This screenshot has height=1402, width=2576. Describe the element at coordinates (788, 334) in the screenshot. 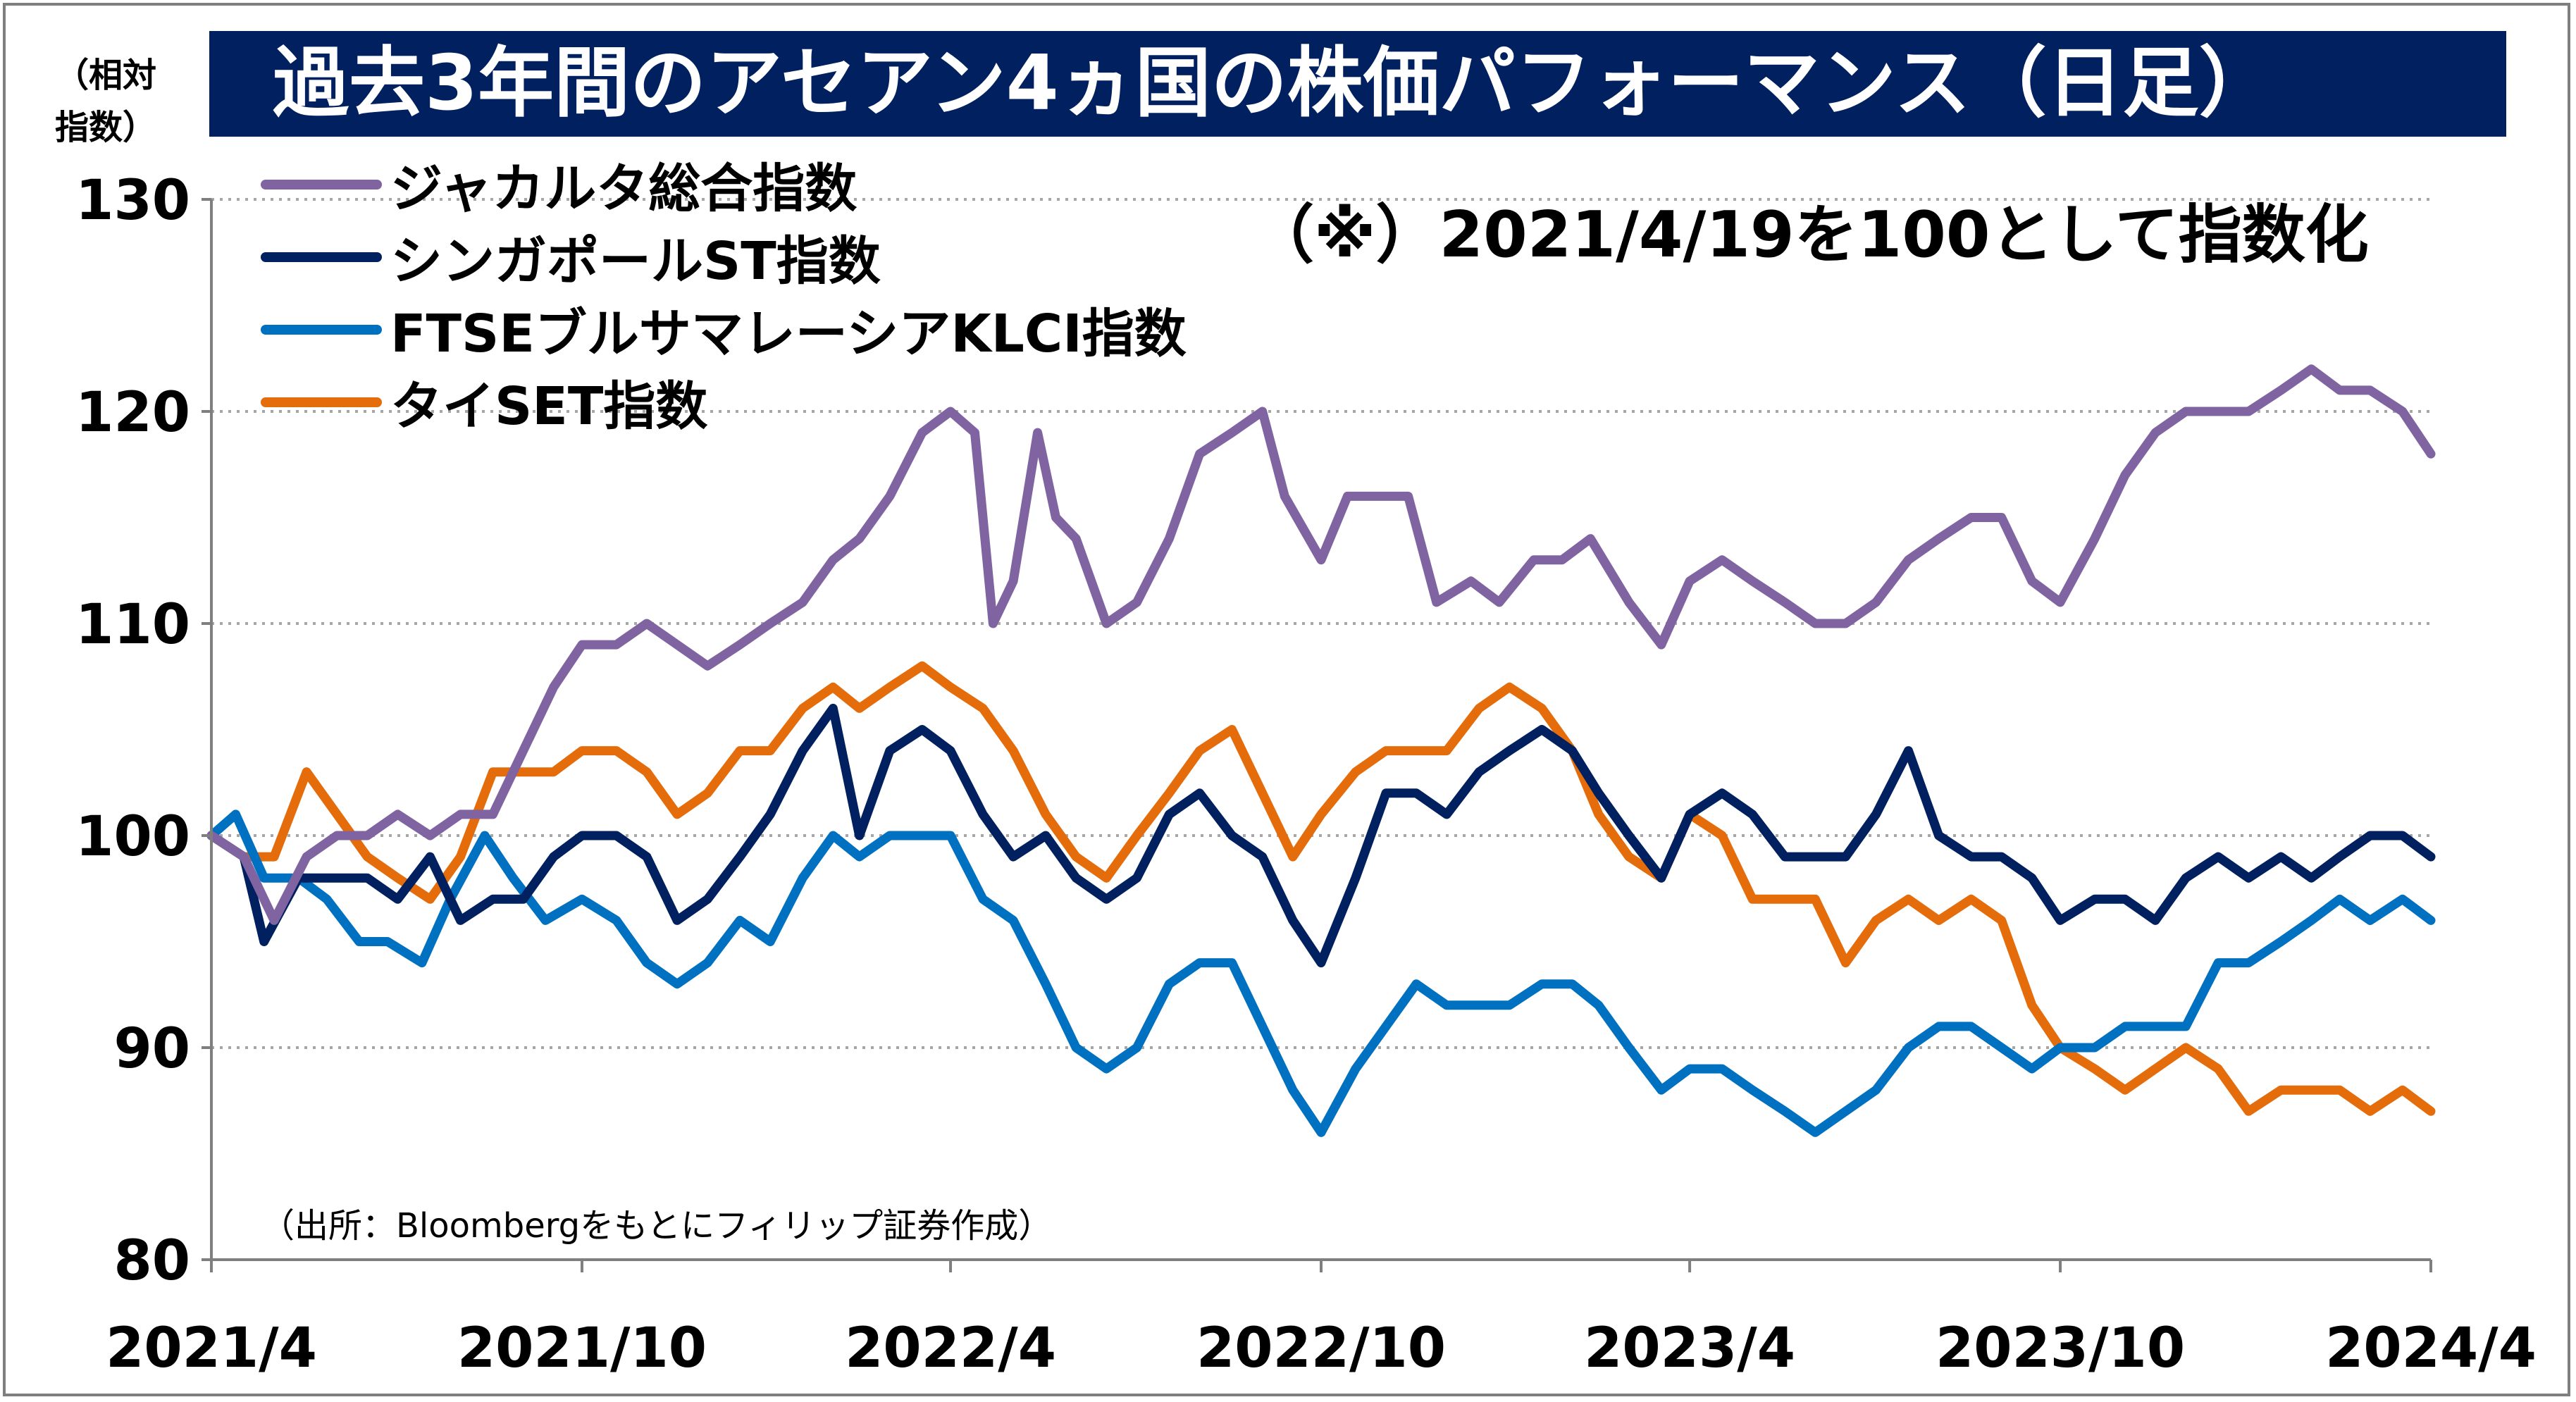

I see `legend-label-2: FTSEブルサマレーシアKLCI指数` at that location.